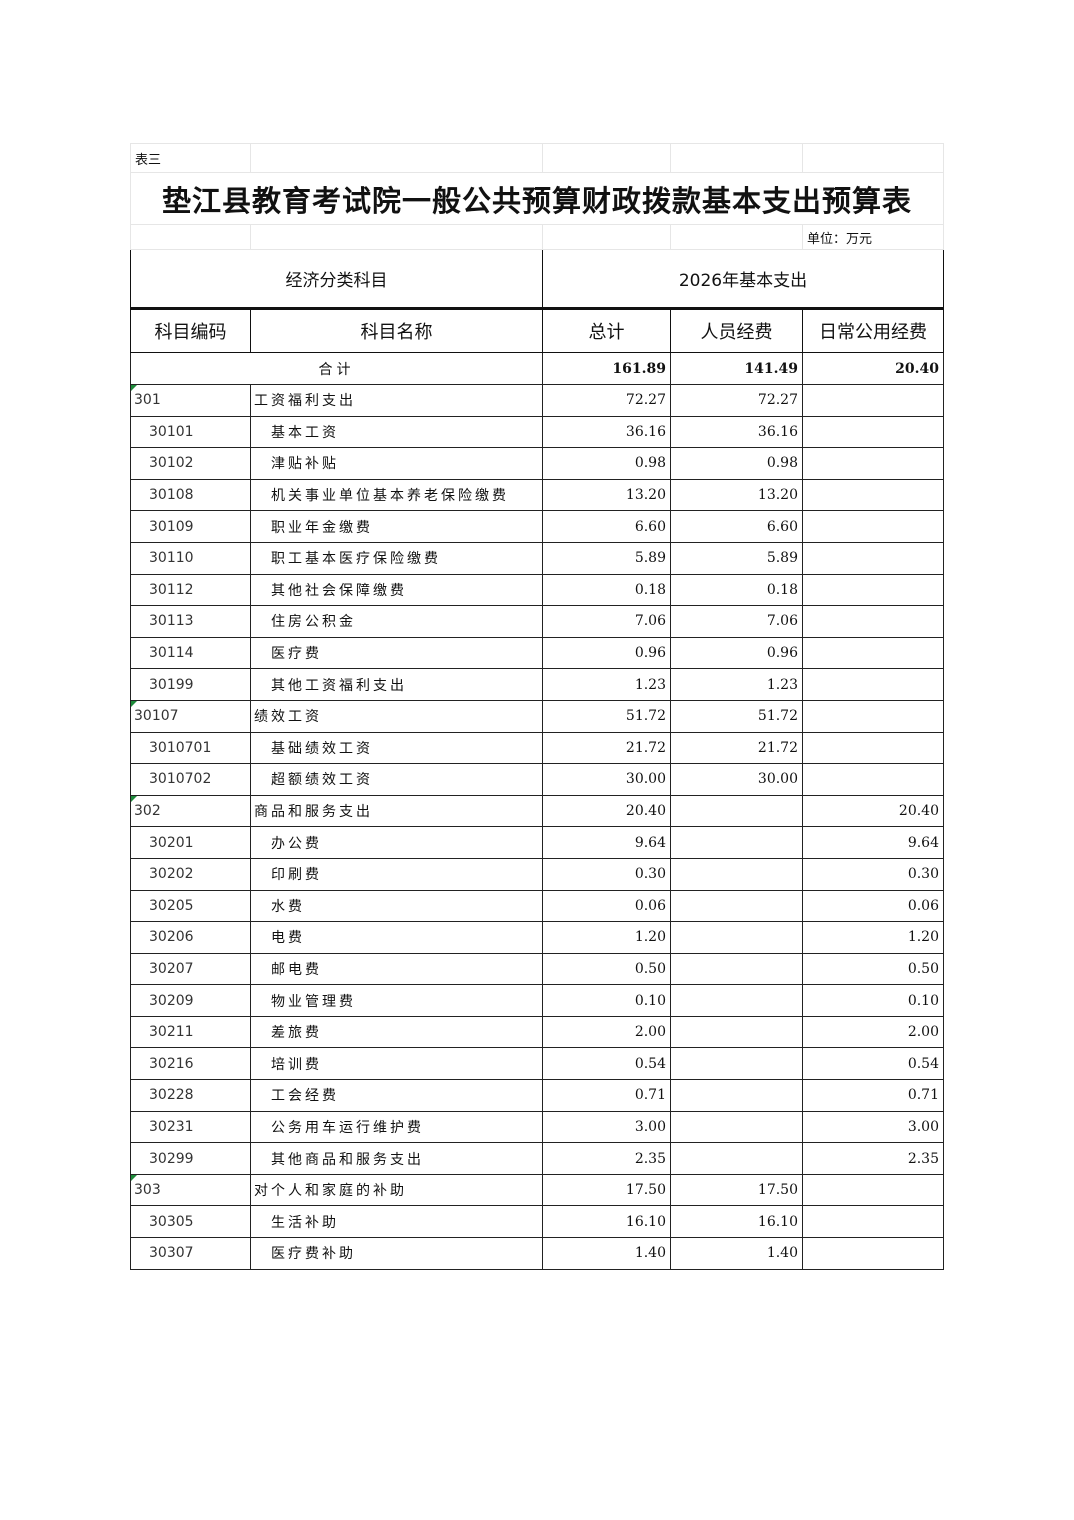  What do you see at coordinates (190, 1190) in the screenshot?
I see `row-code: 303` at bounding box center [190, 1190].